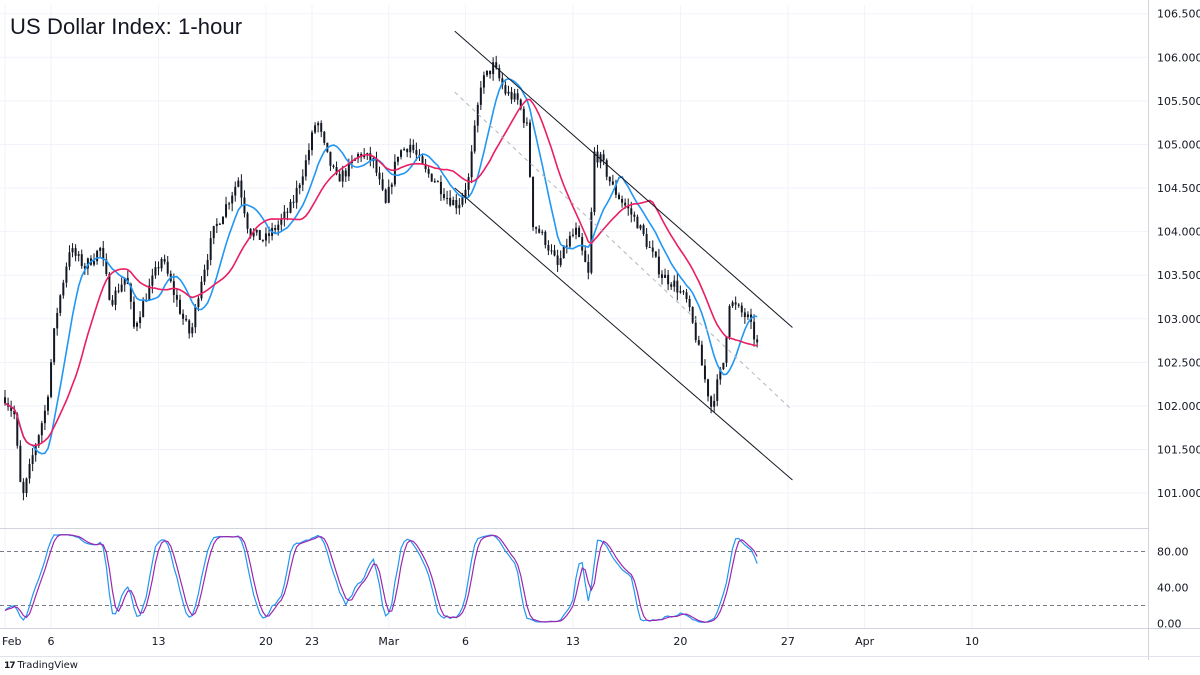 The height and width of the screenshot is (675, 1200). What do you see at coordinates (865, 641) in the screenshot?
I see `time-tick-label: Apr` at bounding box center [865, 641].